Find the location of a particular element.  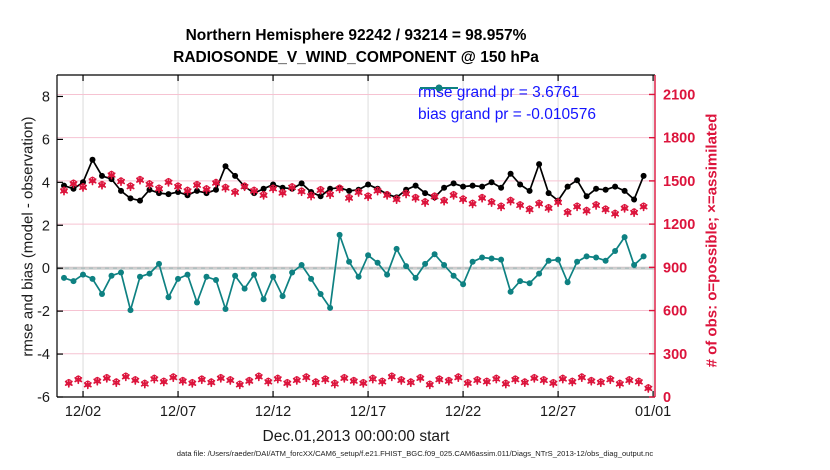

right-y-tick-label: 600 is located at coordinates (675, 312).